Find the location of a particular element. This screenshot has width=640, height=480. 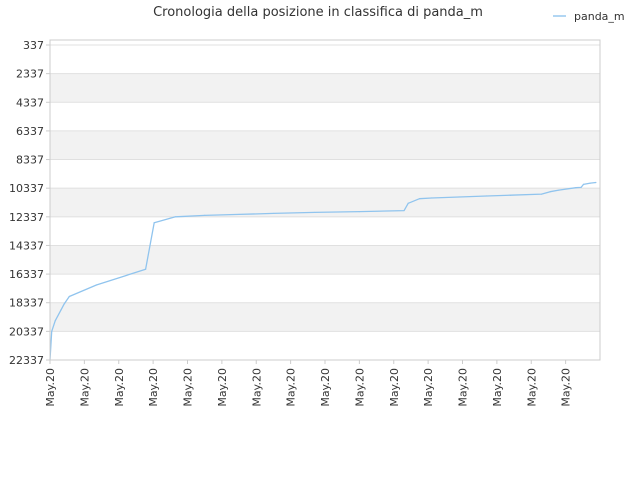

y-tick-label: 6337 is located at coordinates (30, 131).